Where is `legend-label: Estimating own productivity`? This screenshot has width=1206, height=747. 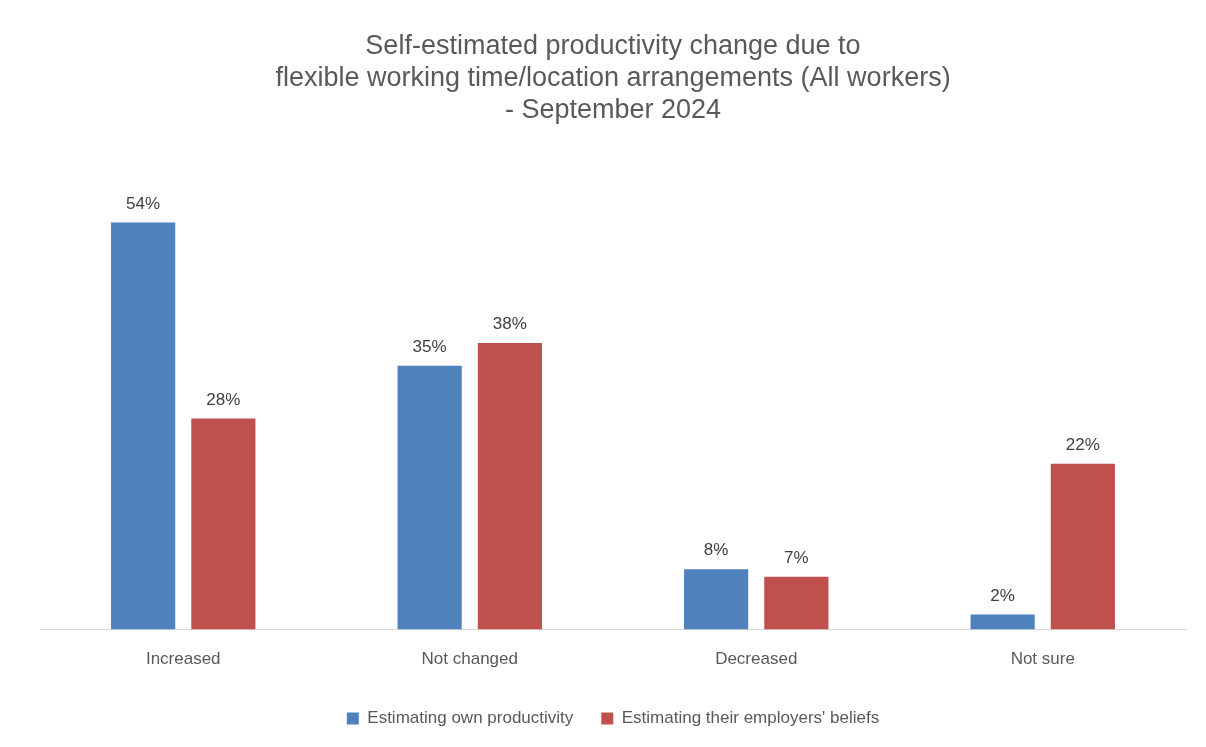 legend-label: Estimating own productivity is located at coordinates (470, 718).